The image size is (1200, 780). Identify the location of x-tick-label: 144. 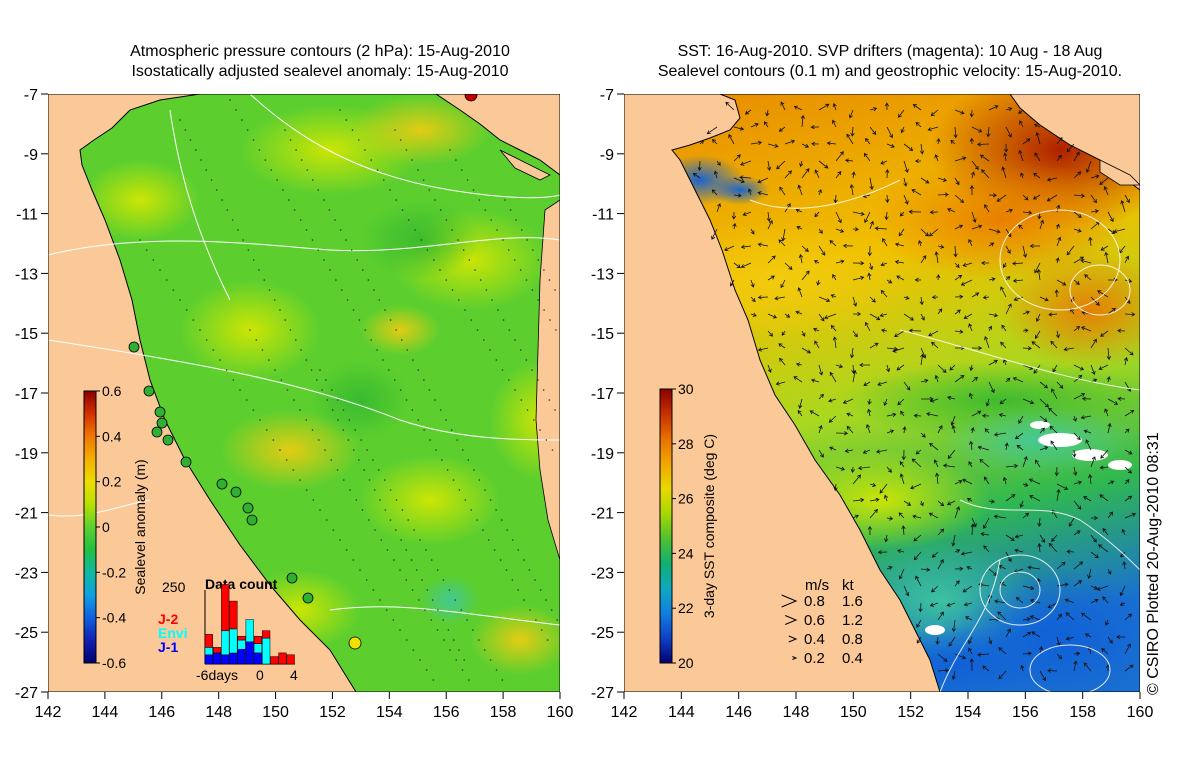
(681, 712).